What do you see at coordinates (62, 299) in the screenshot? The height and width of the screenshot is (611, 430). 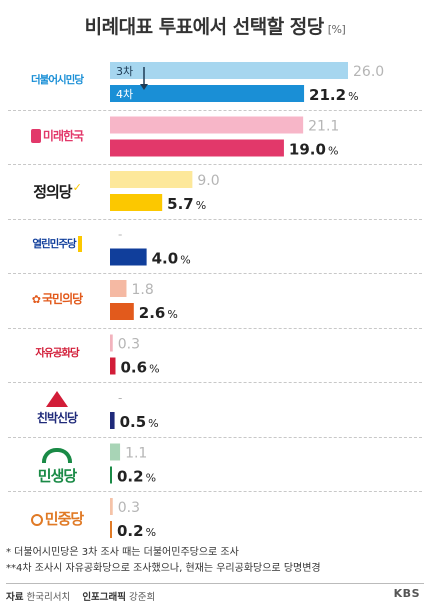 I see `party-name: 국민의당` at bounding box center [62, 299].